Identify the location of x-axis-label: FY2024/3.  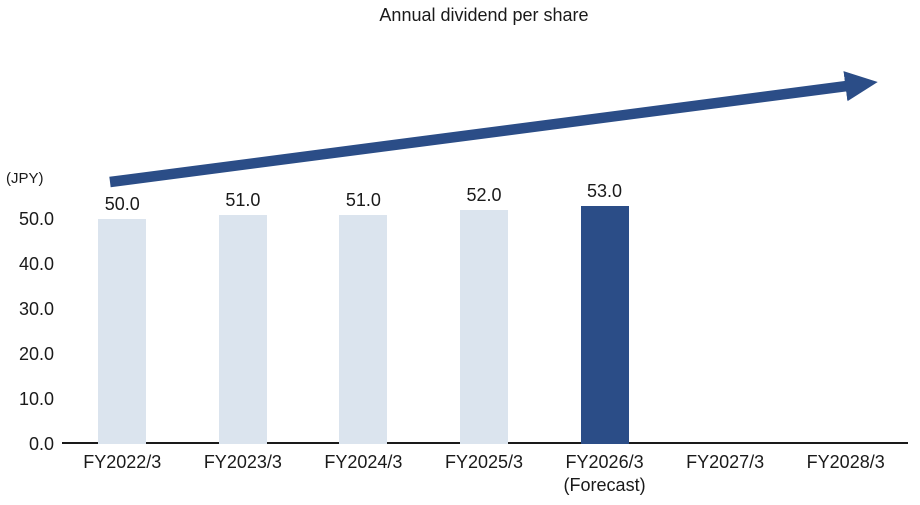
(363, 462).